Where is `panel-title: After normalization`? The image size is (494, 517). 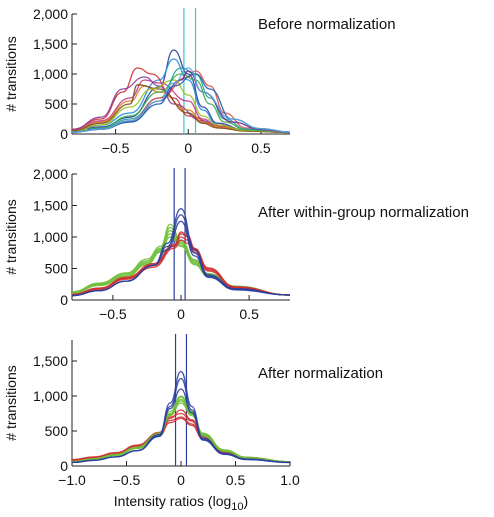 panel-title: After normalization is located at coordinates (320, 373).